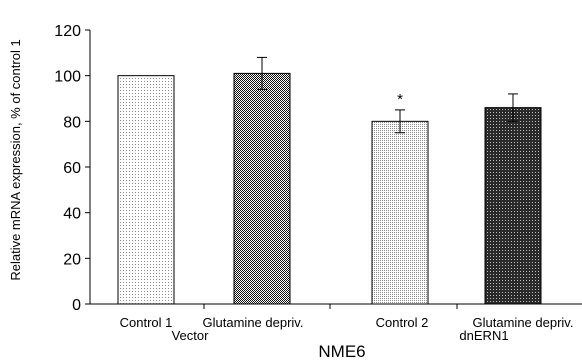 The height and width of the screenshot is (364, 582). What do you see at coordinates (341, 351) in the screenshot?
I see `x-axis-label: NME6` at bounding box center [341, 351].